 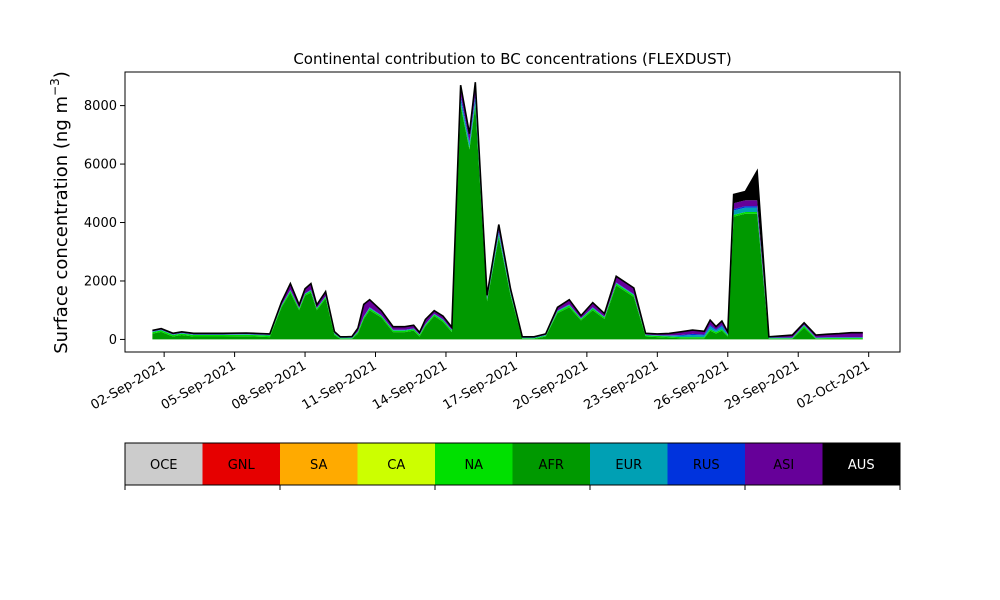 I want to click on legend-label-sa: SA, so click(x=318, y=465).